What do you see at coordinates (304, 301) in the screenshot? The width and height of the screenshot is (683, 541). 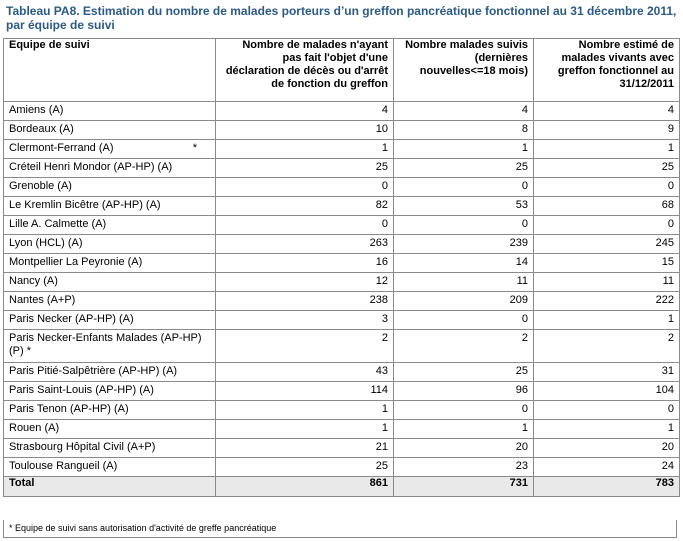 I see `value-cell-col1: 238` at bounding box center [304, 301].